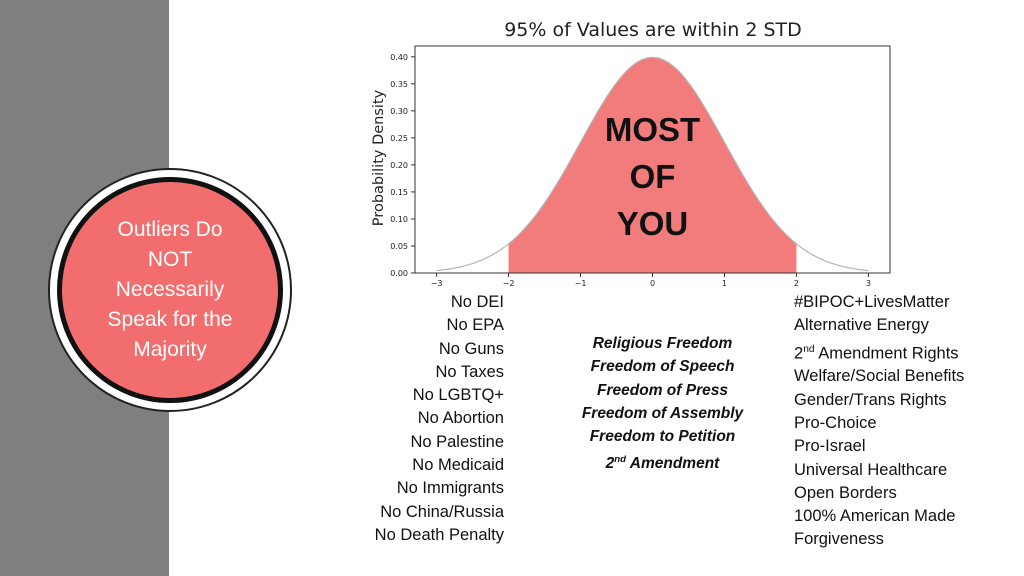 The width and height of the screenshot is (1024, 576). What do you see at coordinates (662, 413) in the screenshot?
I see `middle-list-item: Freedom of Assembly` at bounding box center [662, 413].